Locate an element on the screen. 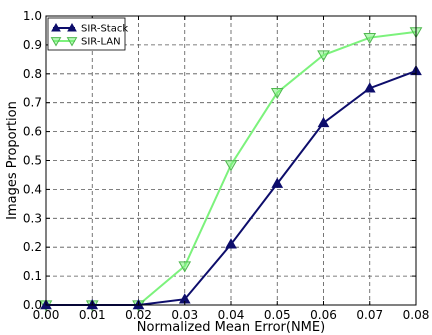  y-tick-label: 0.0 is located at coordinates (32, 305).